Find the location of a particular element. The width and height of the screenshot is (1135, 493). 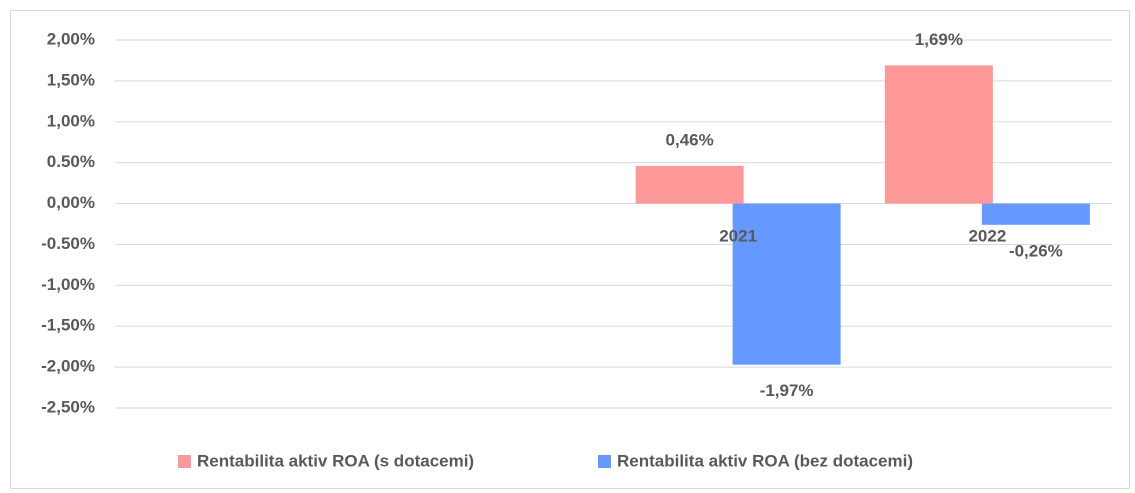

y-tick-label: 2,00% is located at coordinates (71, 38).